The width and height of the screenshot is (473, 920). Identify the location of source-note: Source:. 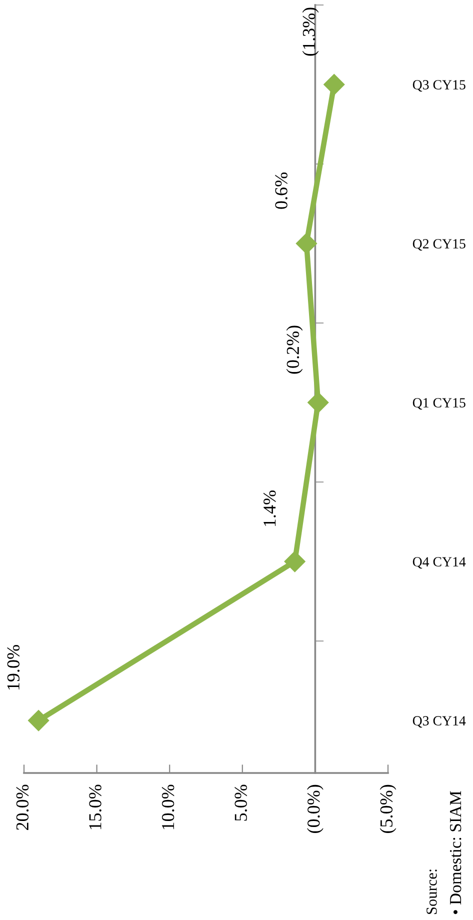
(431, 892).